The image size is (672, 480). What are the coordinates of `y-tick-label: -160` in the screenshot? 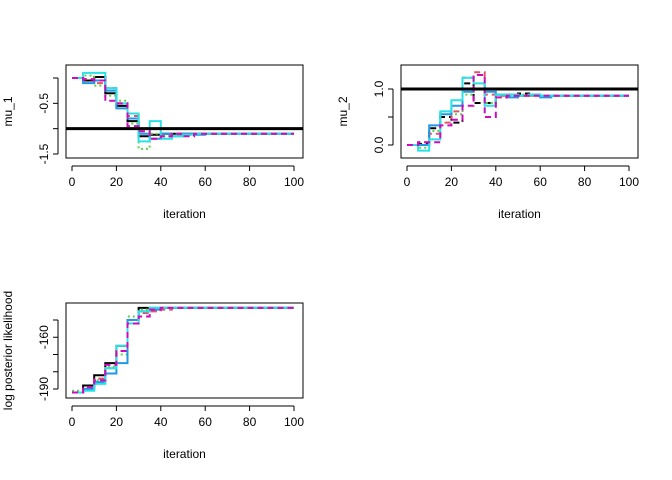 It's located at (44, 337).